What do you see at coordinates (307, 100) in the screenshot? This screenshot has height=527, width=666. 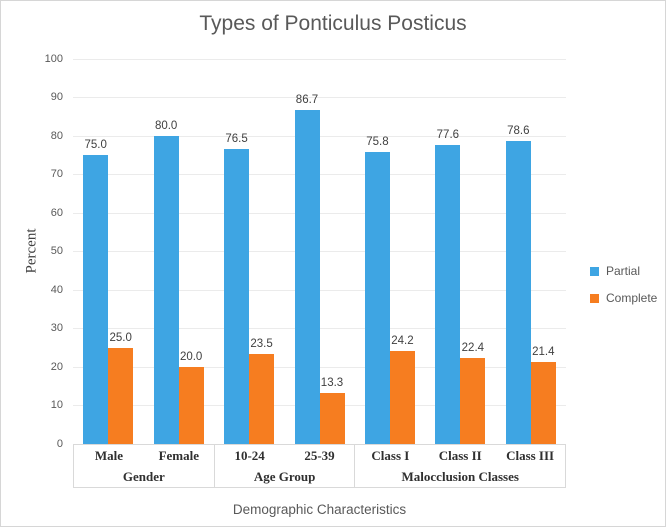 I see `bar-data-label: 86.7` at bounding box center [307, 100].